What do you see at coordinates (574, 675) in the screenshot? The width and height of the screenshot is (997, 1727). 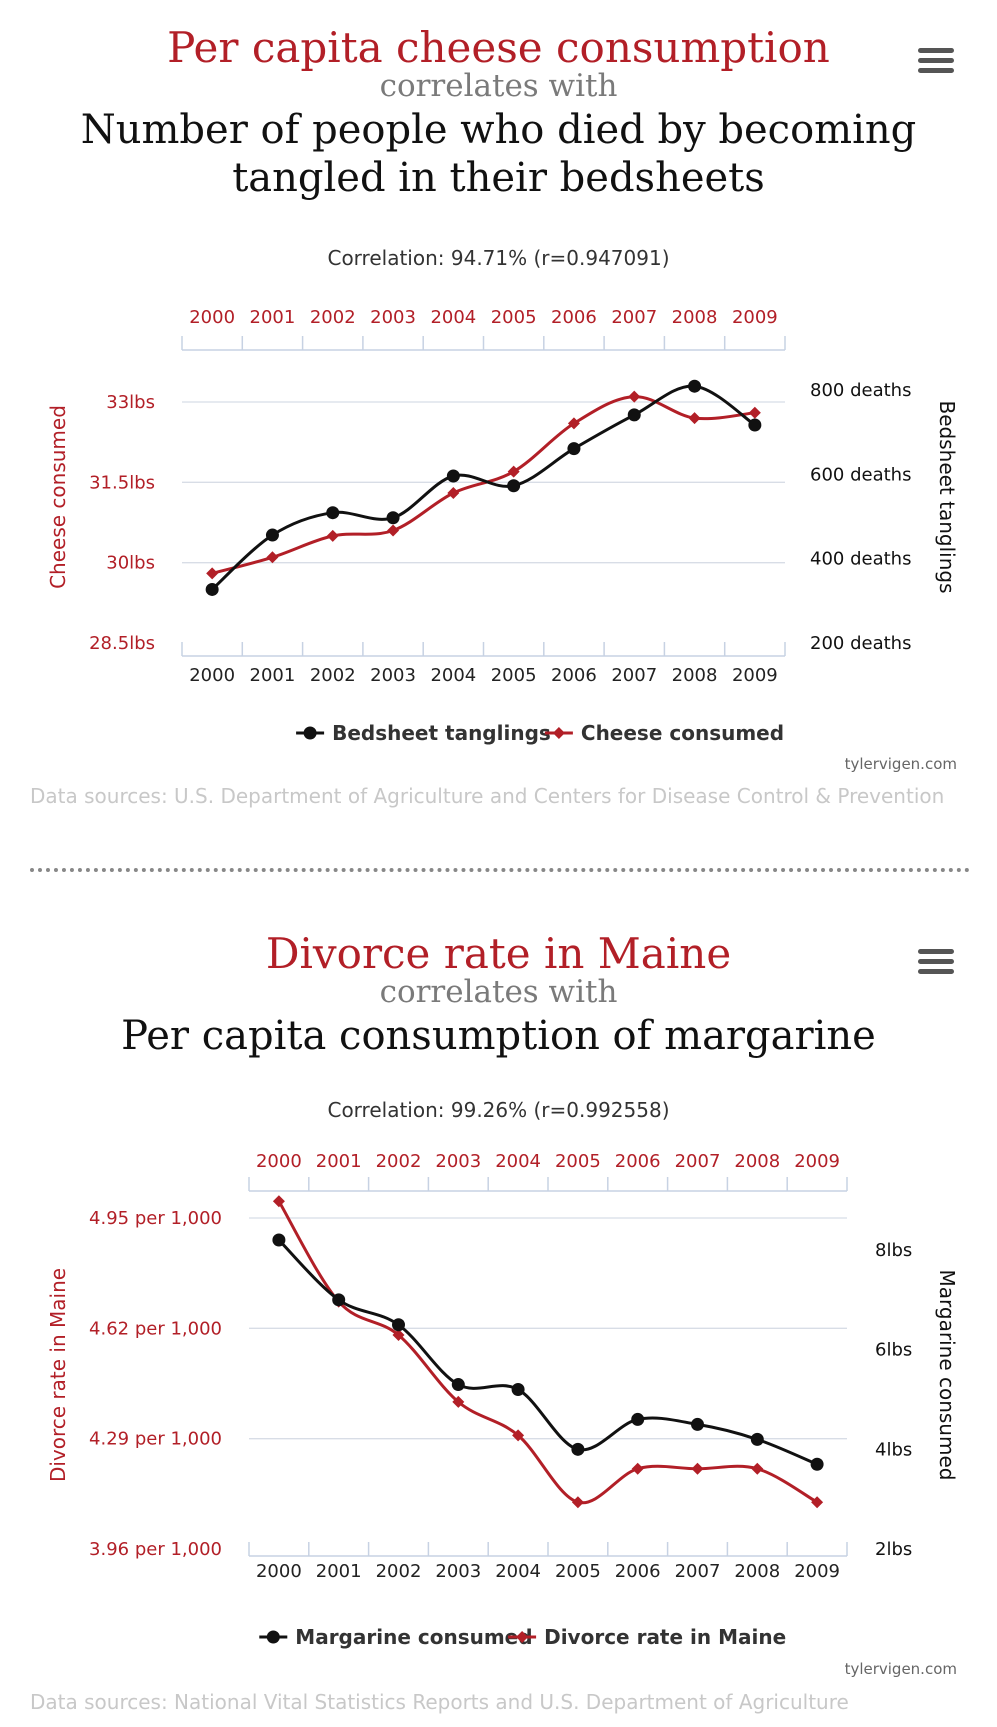 I see `x-tick-label-bottom: 2006` at bounding box center [574, 675].